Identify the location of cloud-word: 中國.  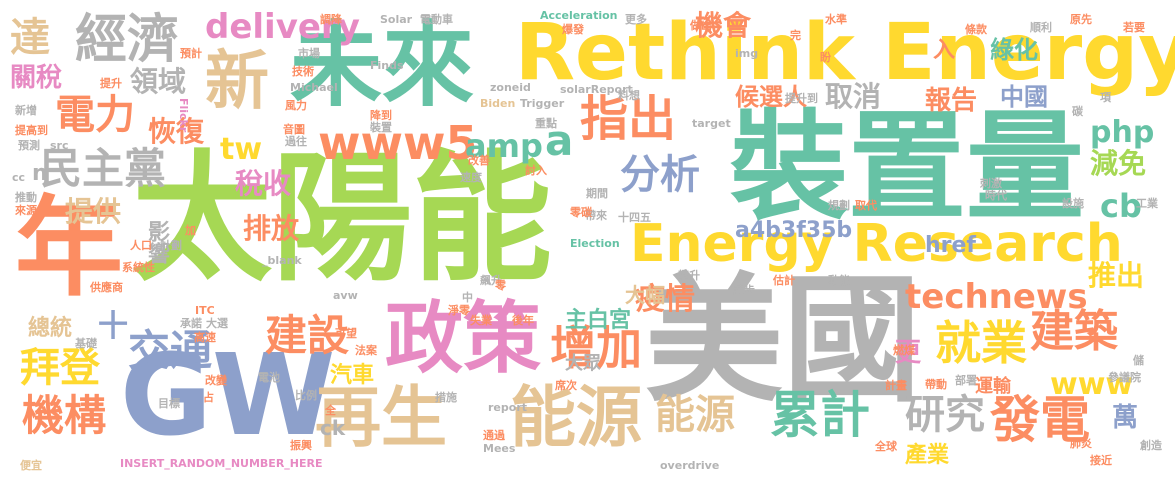
(1024, 97).